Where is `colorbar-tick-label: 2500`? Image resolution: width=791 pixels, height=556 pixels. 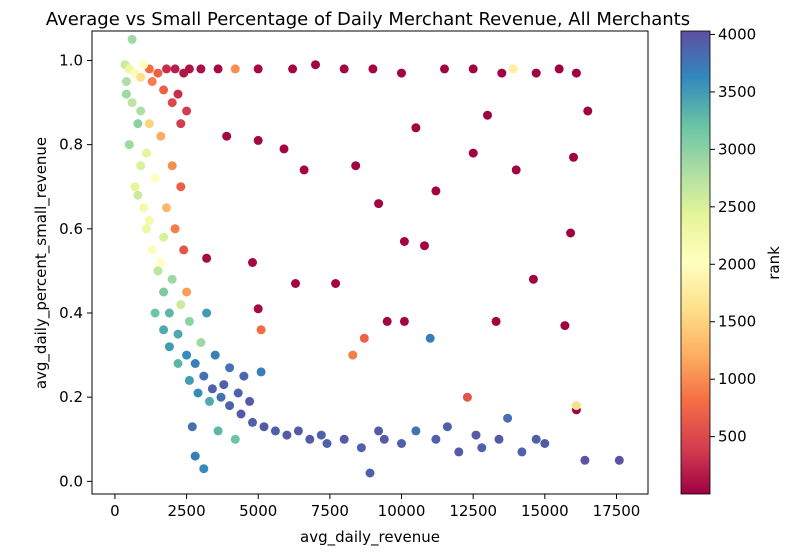 colorbar-tick-label: 2500 is located at coordinates (737, 207).